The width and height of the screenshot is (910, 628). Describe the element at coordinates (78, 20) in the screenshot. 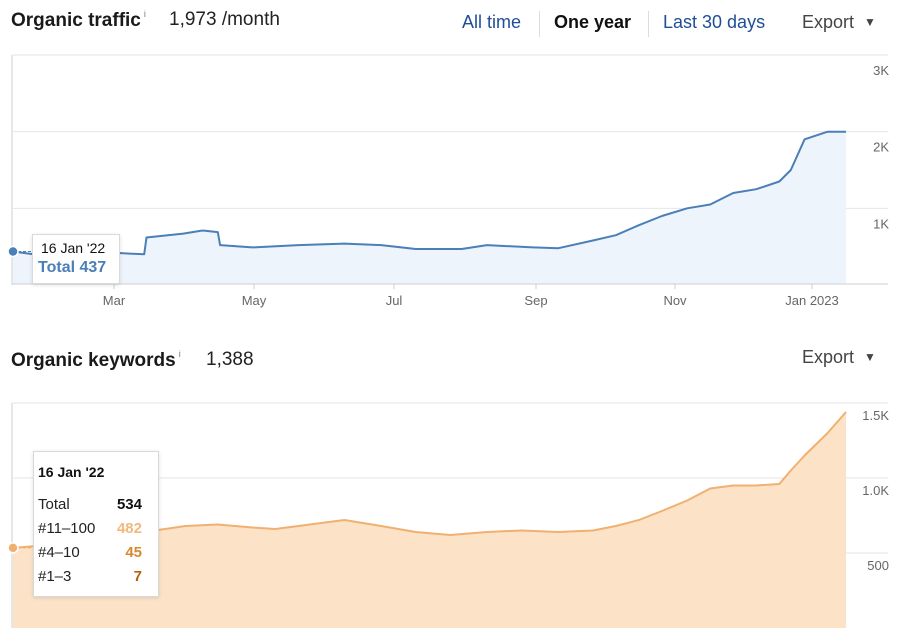

I see `traffic-title: Organic traffic i` at that location.